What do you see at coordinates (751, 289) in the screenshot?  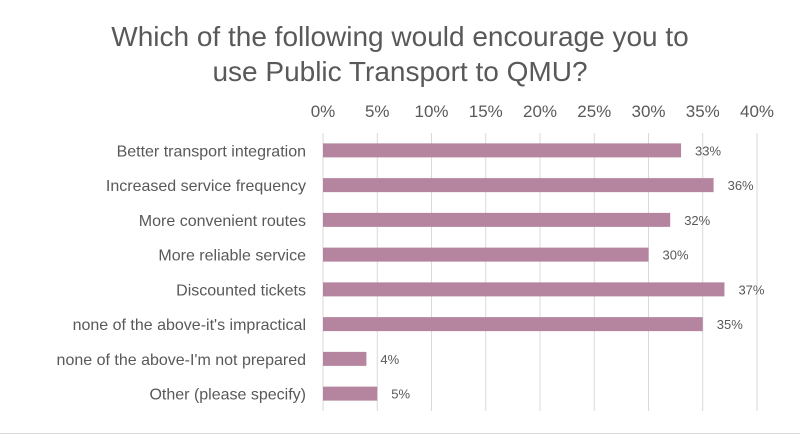 I see `data-label: 37%` at bounding box center [751, 289].